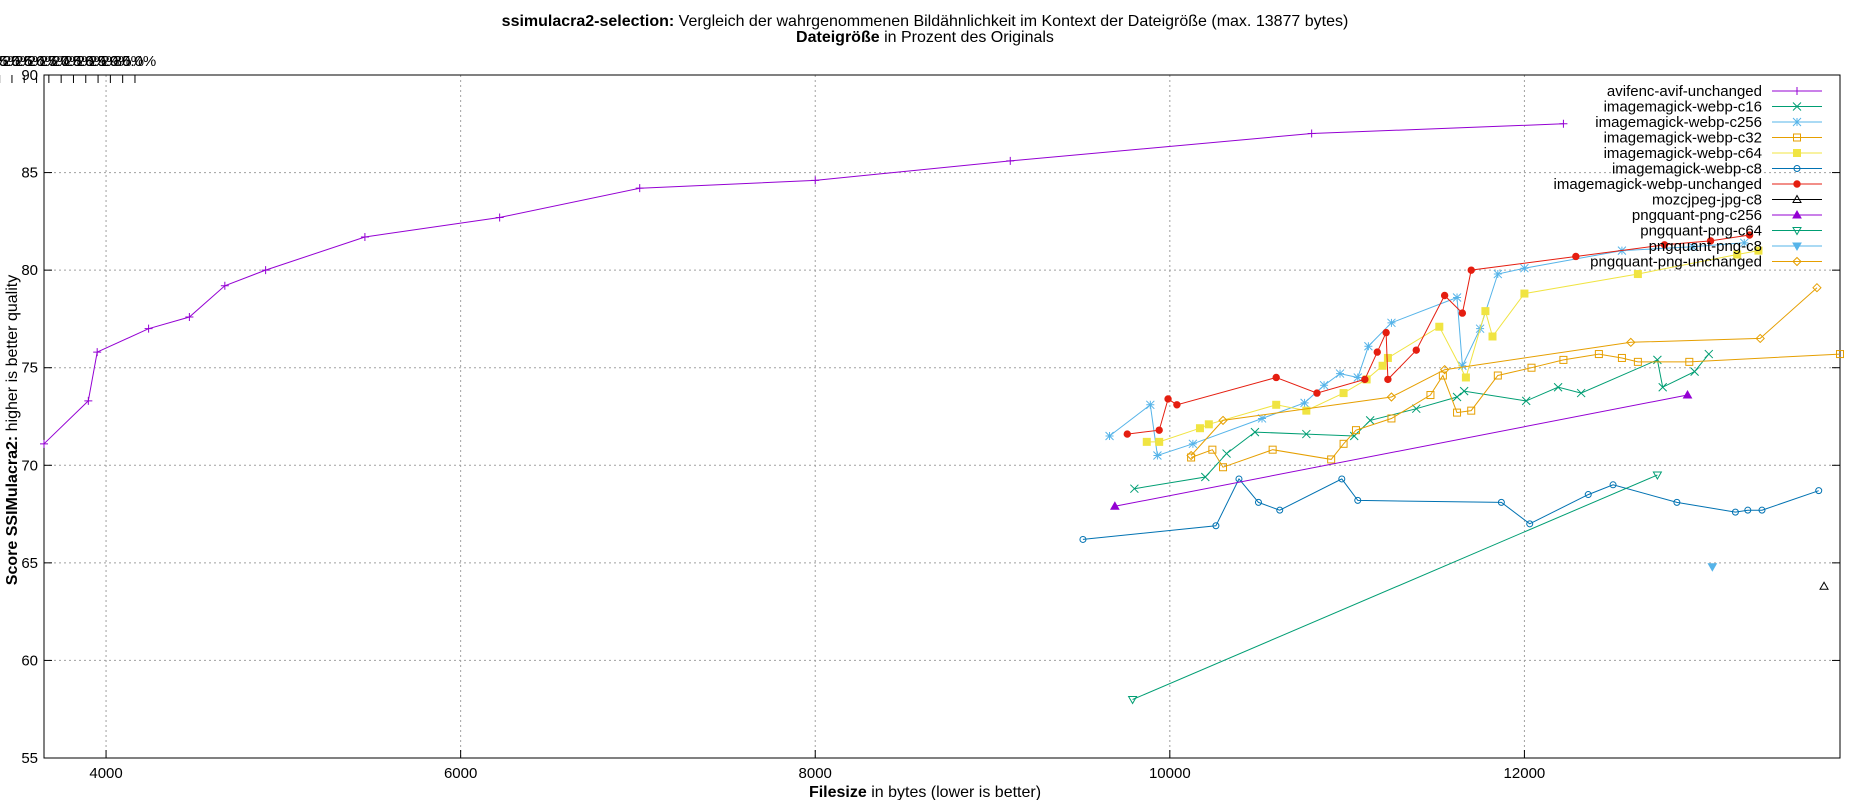 This screenshot has height=800, width=1850. What do you see at coordinates (1713, 153) in the screenshot?
I see `legend-item: imagemagick-webp-c64` at bounding box center [1713, 153].